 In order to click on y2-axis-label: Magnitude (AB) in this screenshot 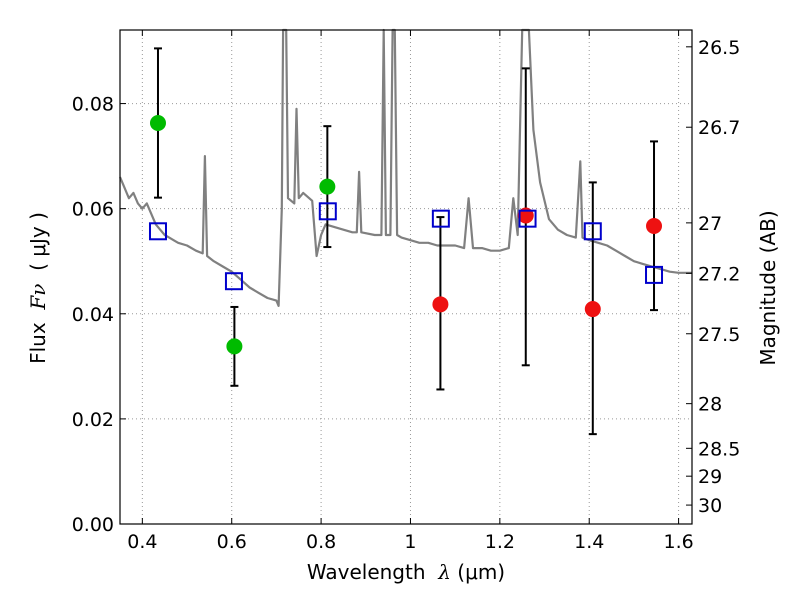, I will do `click(768, 288)`.